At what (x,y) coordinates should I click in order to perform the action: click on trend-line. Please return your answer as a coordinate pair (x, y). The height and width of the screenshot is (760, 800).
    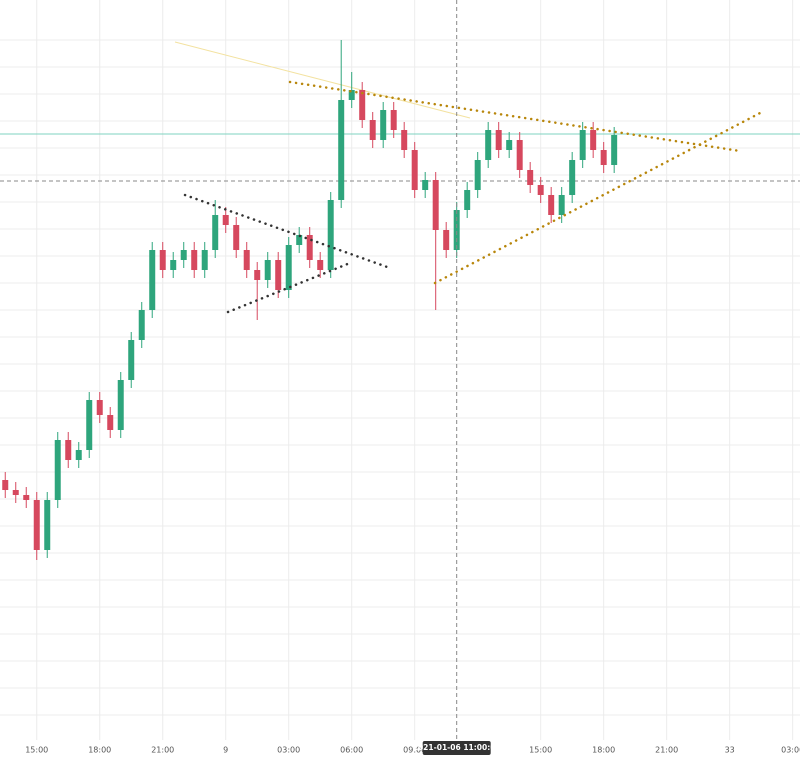
    Looking at the image, I should click on (322, 80).